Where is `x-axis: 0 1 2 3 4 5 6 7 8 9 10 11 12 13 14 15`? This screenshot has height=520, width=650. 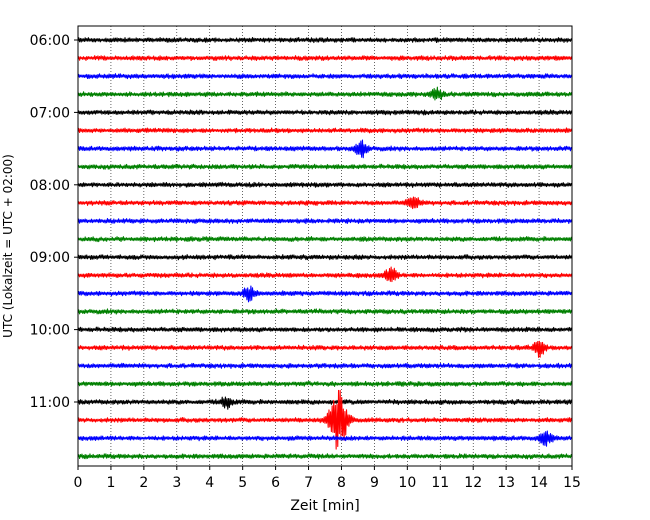 x-axis: 0 1 2 3 4 5 6 7 8 9 10 11 12 13 14 15 is located at coordinates (327, 478).